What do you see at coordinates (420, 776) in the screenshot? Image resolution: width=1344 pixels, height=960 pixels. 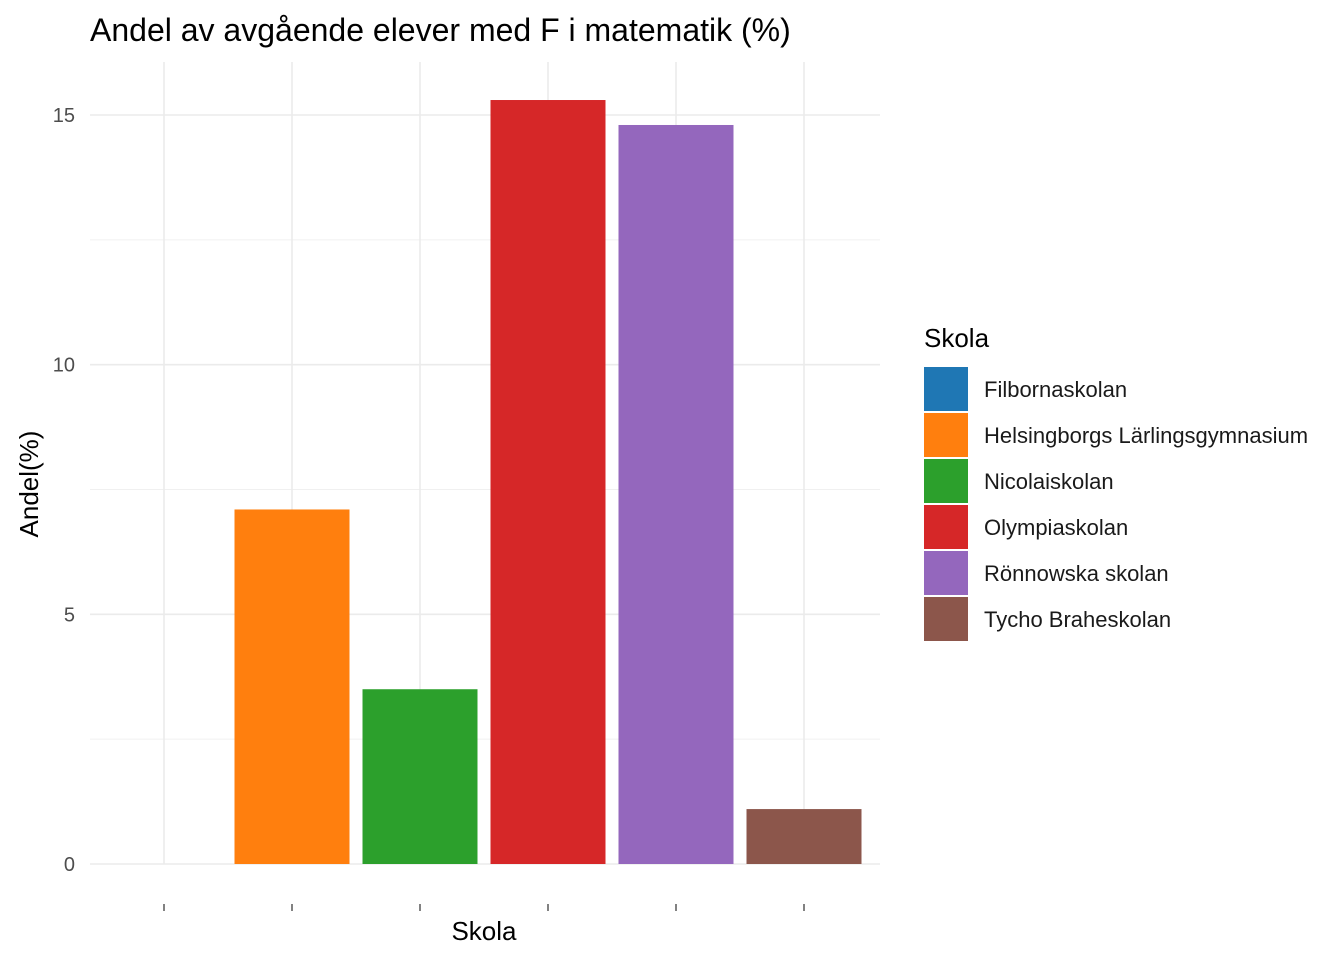 I see `bar-nicolaiskolan` at bounding box center [420, 776].